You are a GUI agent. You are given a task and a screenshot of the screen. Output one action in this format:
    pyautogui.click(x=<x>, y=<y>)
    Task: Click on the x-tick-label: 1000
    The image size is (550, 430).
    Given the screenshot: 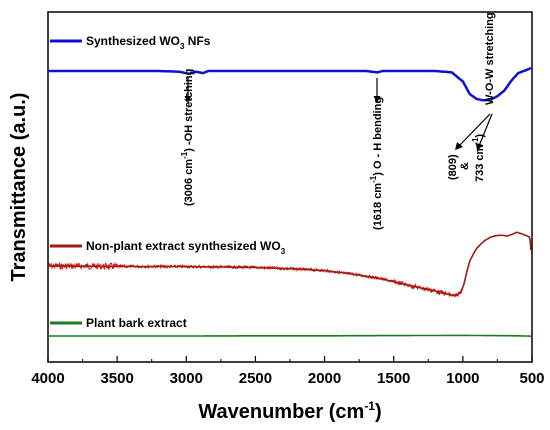 What is the action you would take?
    pyautogui.click(x=462, y=378)
    